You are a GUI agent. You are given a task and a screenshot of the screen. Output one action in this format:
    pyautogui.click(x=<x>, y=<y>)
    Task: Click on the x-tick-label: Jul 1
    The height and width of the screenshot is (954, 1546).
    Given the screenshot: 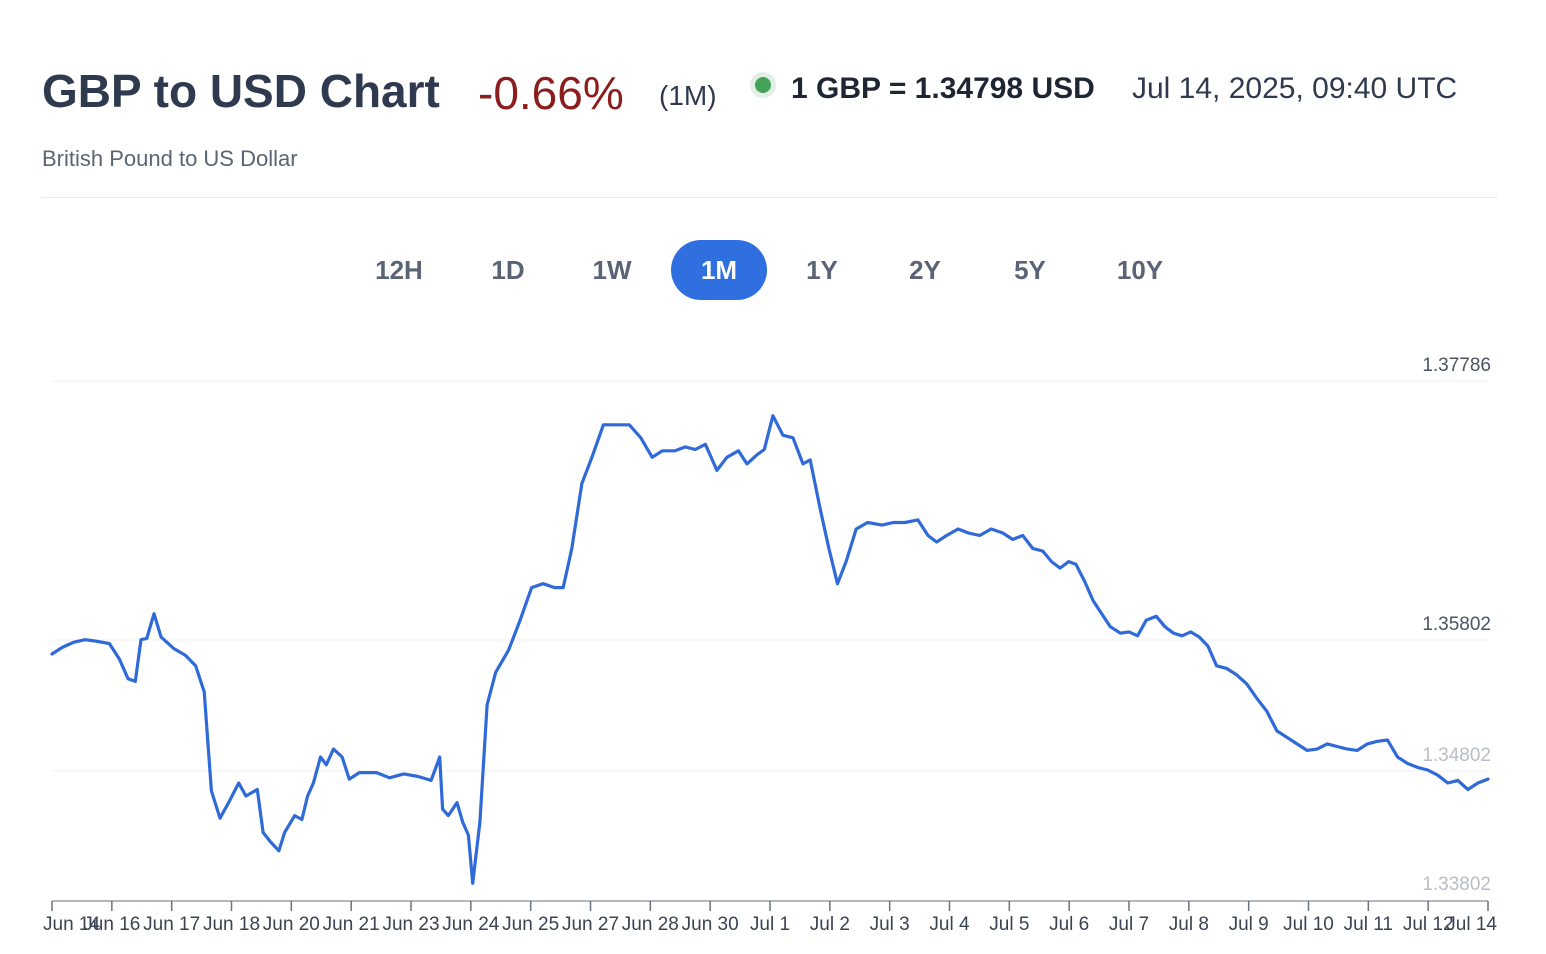 What is the action you would take?
    pyautogui.click(x=770, y=924)
    